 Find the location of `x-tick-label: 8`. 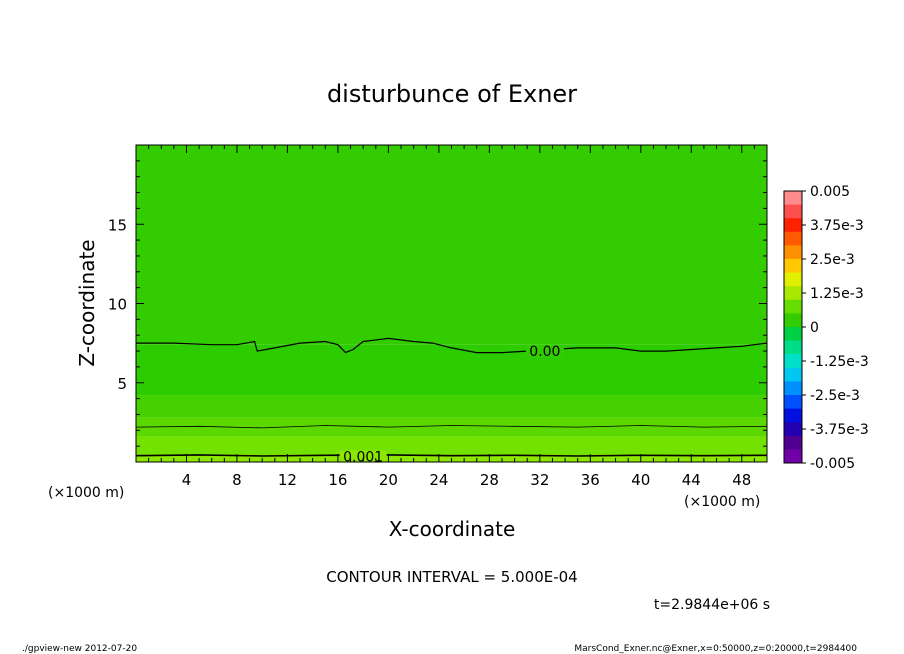

x-tick-label: 8 is located at coordinates (237, 480).